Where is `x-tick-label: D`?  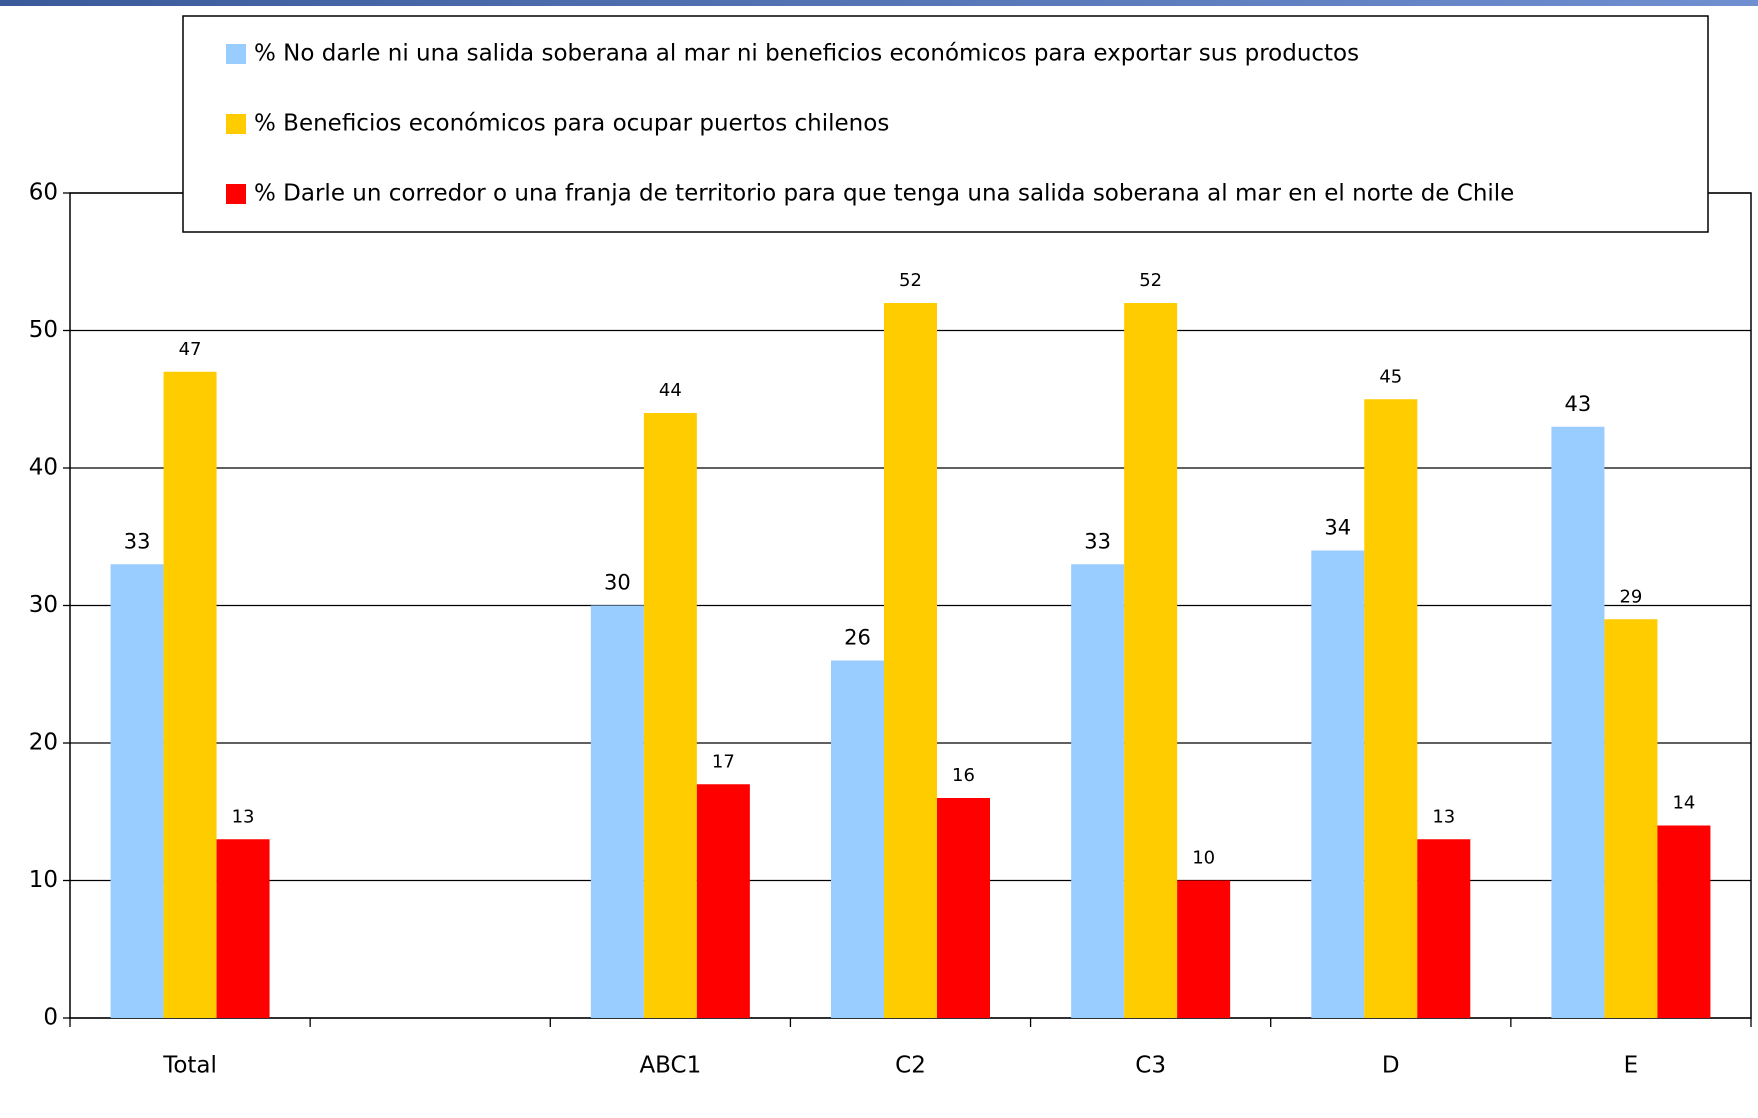 x-tick-label: D is located at coordinates (1391, 1066).